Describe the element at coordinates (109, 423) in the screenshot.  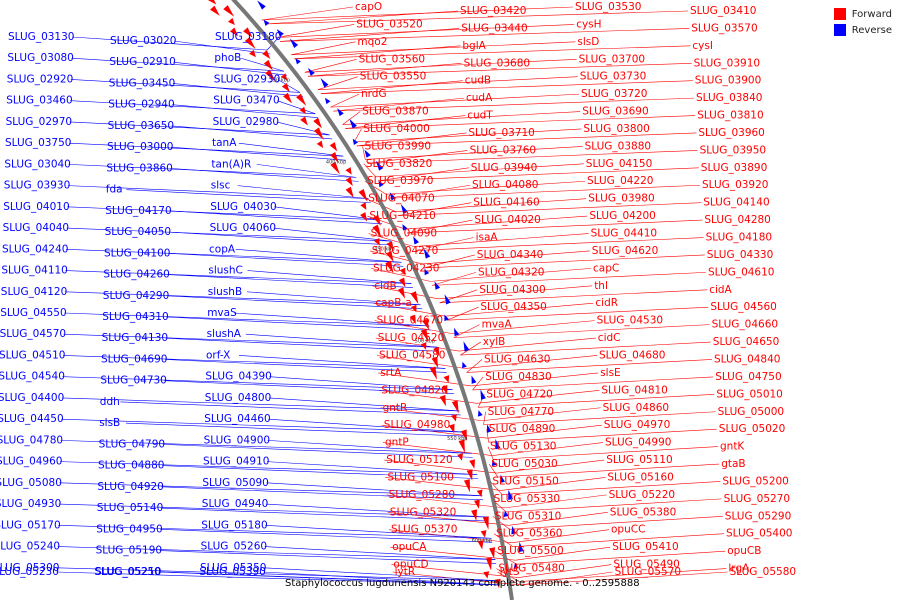
I see `gene-label: slsB` at that location.